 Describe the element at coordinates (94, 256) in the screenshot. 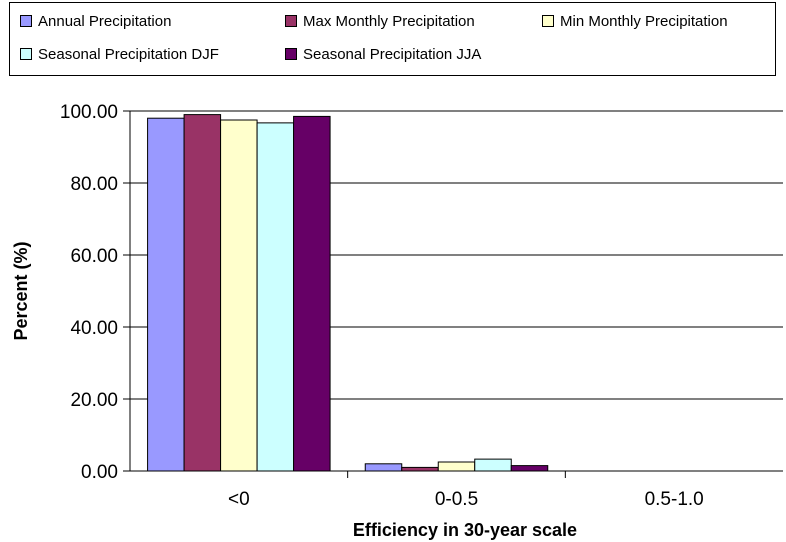

I see `y-tick-label: 60.00` at that location.